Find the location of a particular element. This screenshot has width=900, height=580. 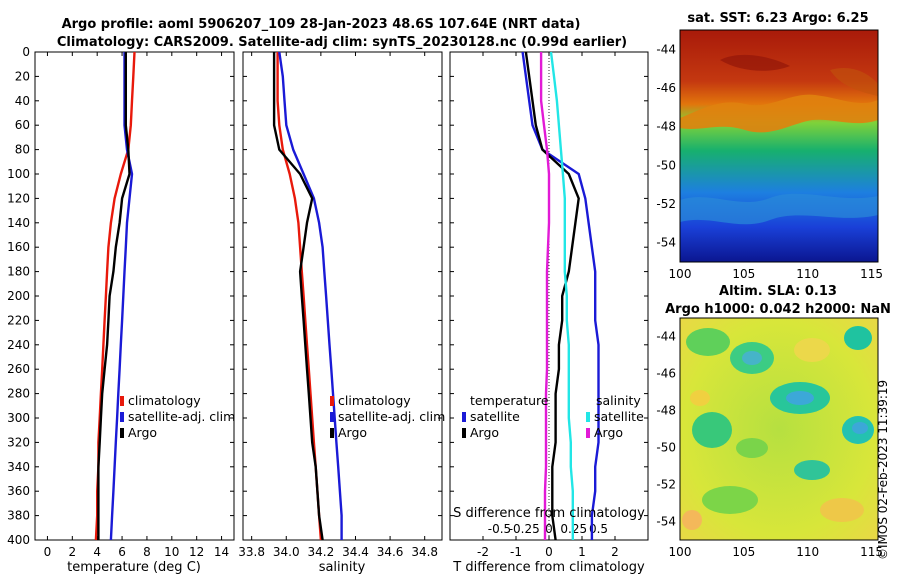

y-tick-label: 260 is located at coordinates (18, 369).